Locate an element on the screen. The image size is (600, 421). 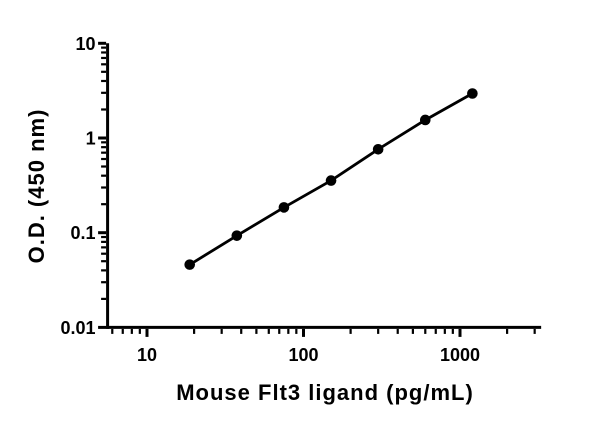
y-tick-label: 10 is located at coordinates (86, 44).